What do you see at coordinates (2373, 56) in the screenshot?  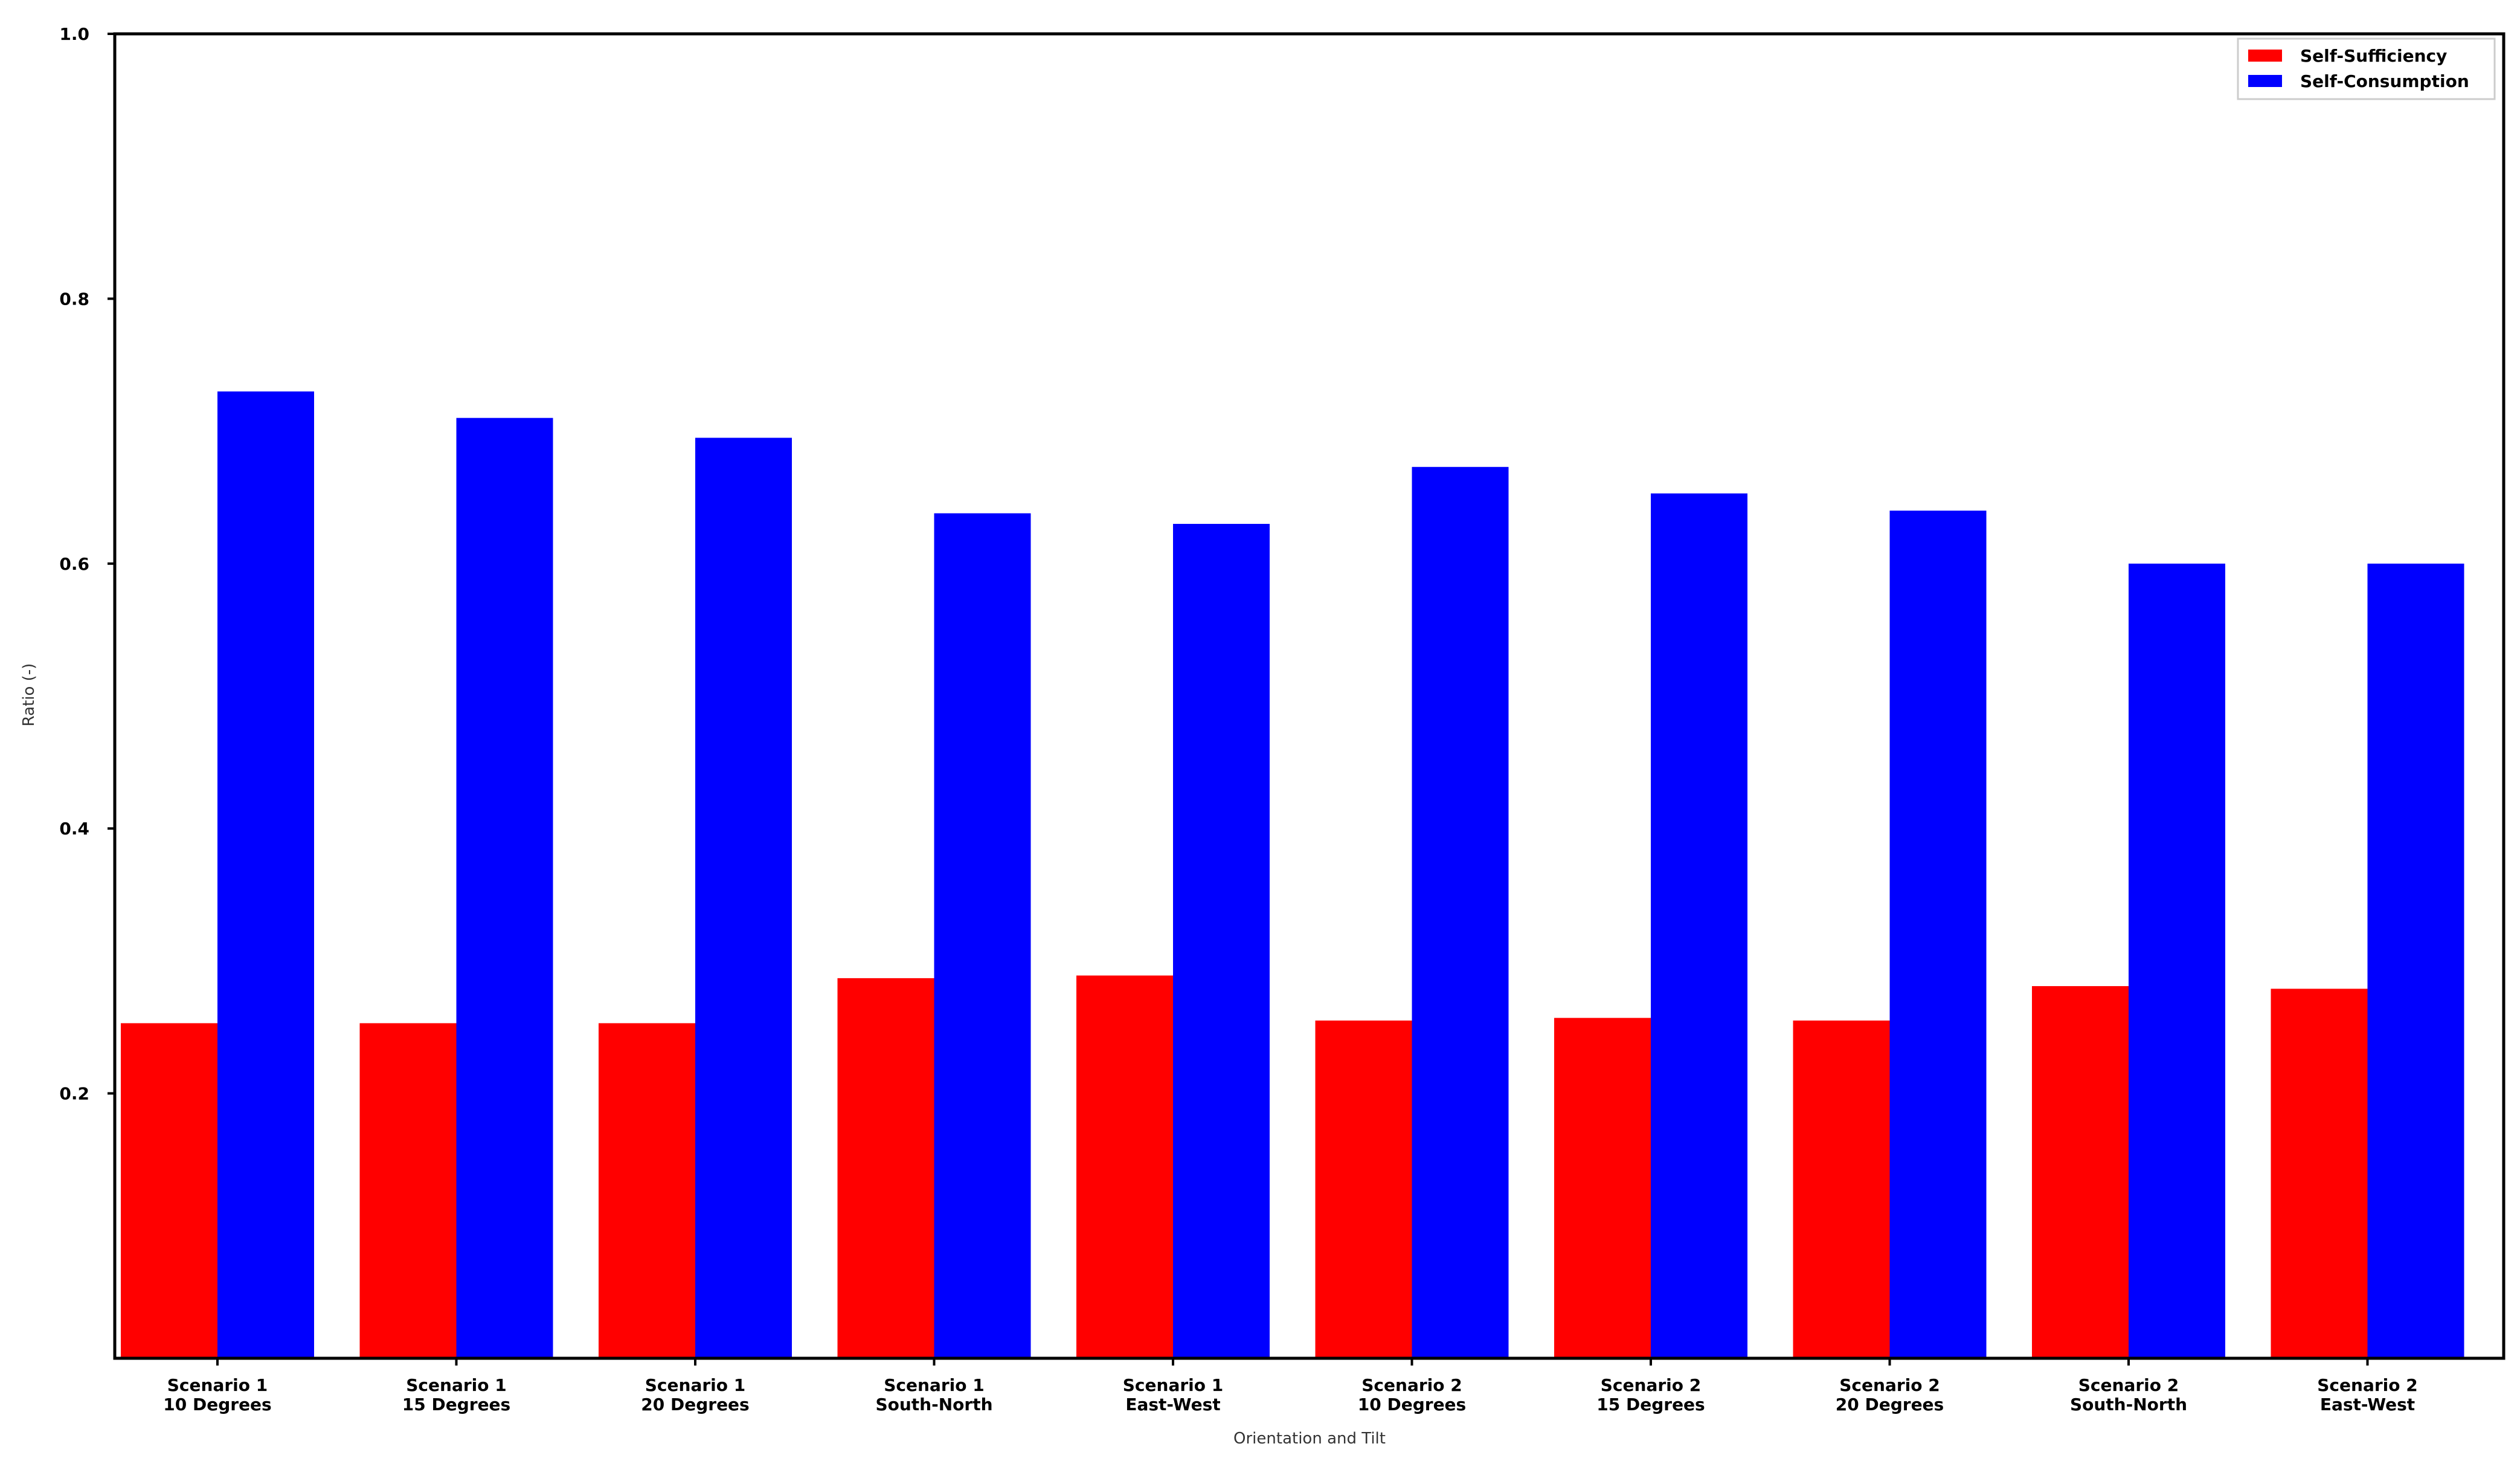 I see `self-sufficiency-legend-label: Self-Sufficiency` at bounding box center [2373, 56].